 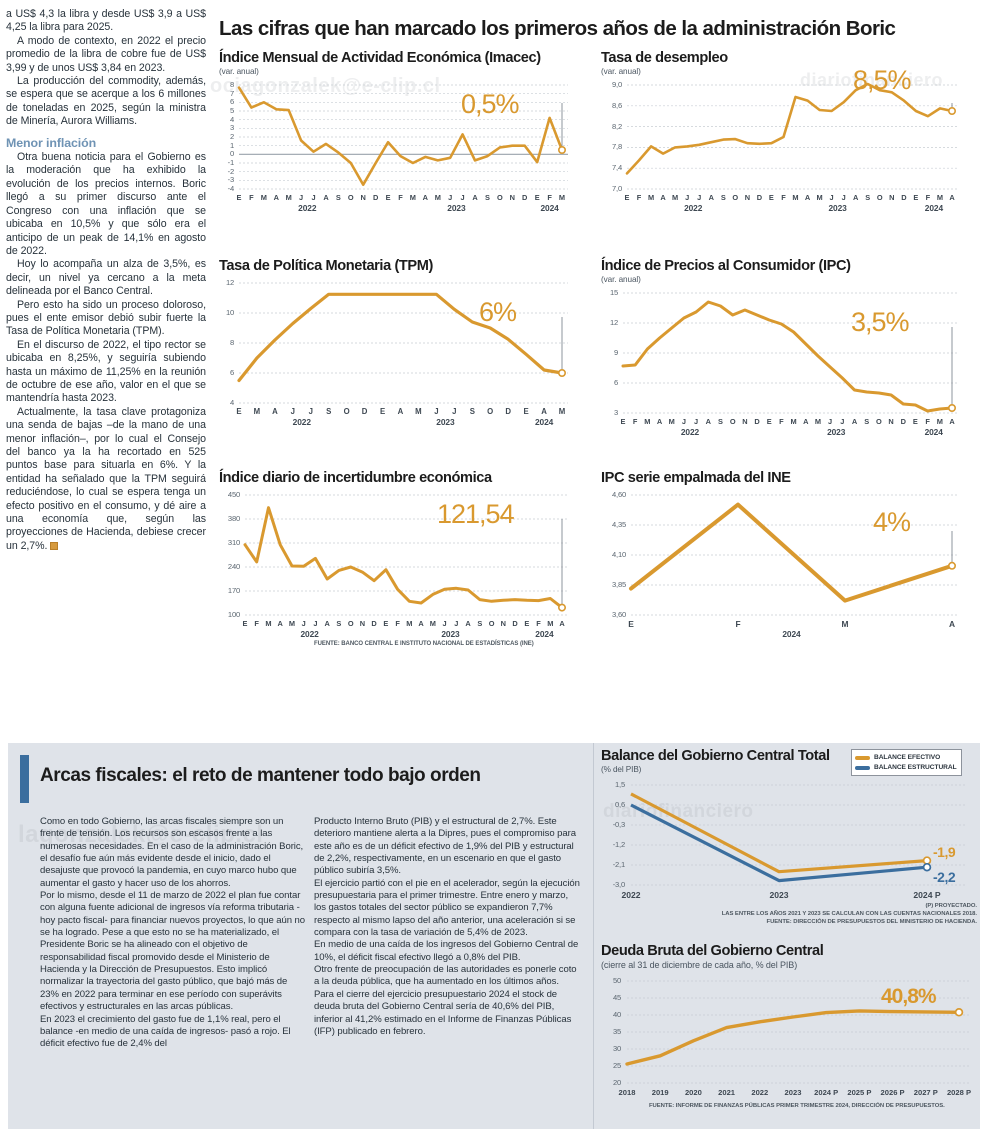 I want to click on legend-label: BALANCE ESTRUCTURAL, so click(x=915, y=767).